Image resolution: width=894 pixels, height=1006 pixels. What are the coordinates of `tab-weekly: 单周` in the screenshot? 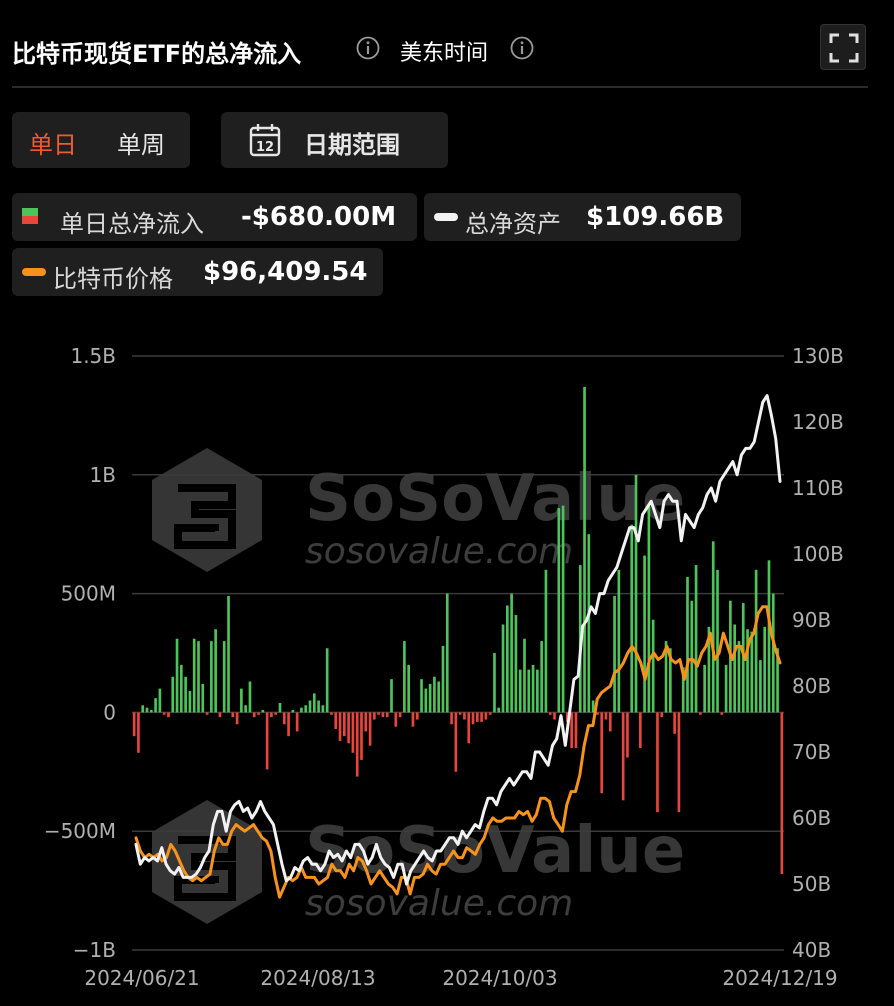 It's located at (141, 145).